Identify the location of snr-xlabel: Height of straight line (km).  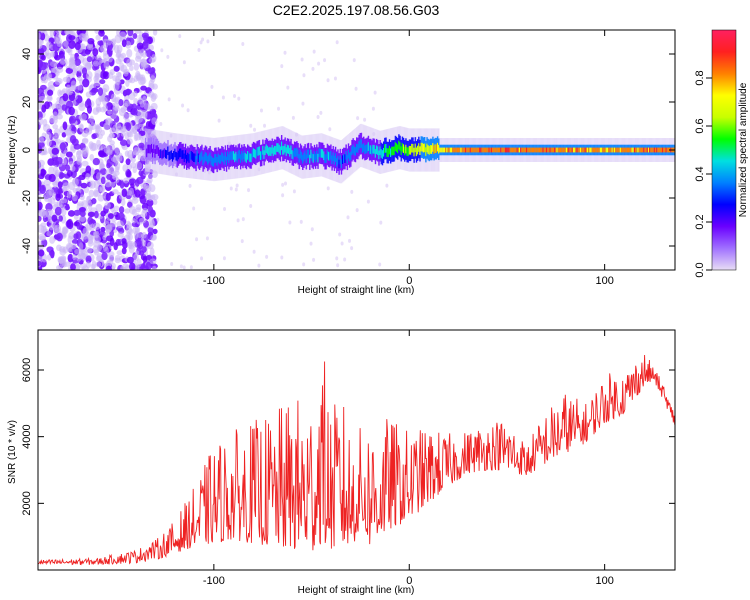
(356, 590).